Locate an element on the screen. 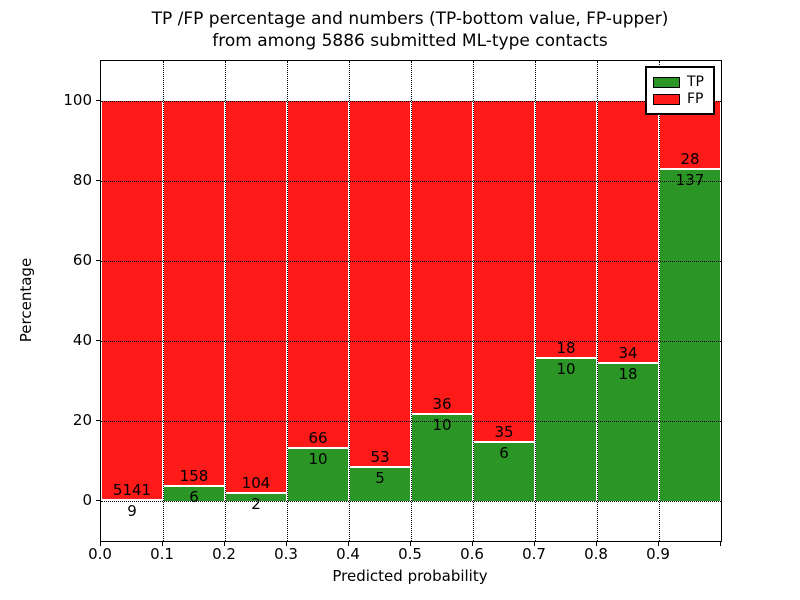  legend-label-tp: TP is located at coordinates (695, 82).